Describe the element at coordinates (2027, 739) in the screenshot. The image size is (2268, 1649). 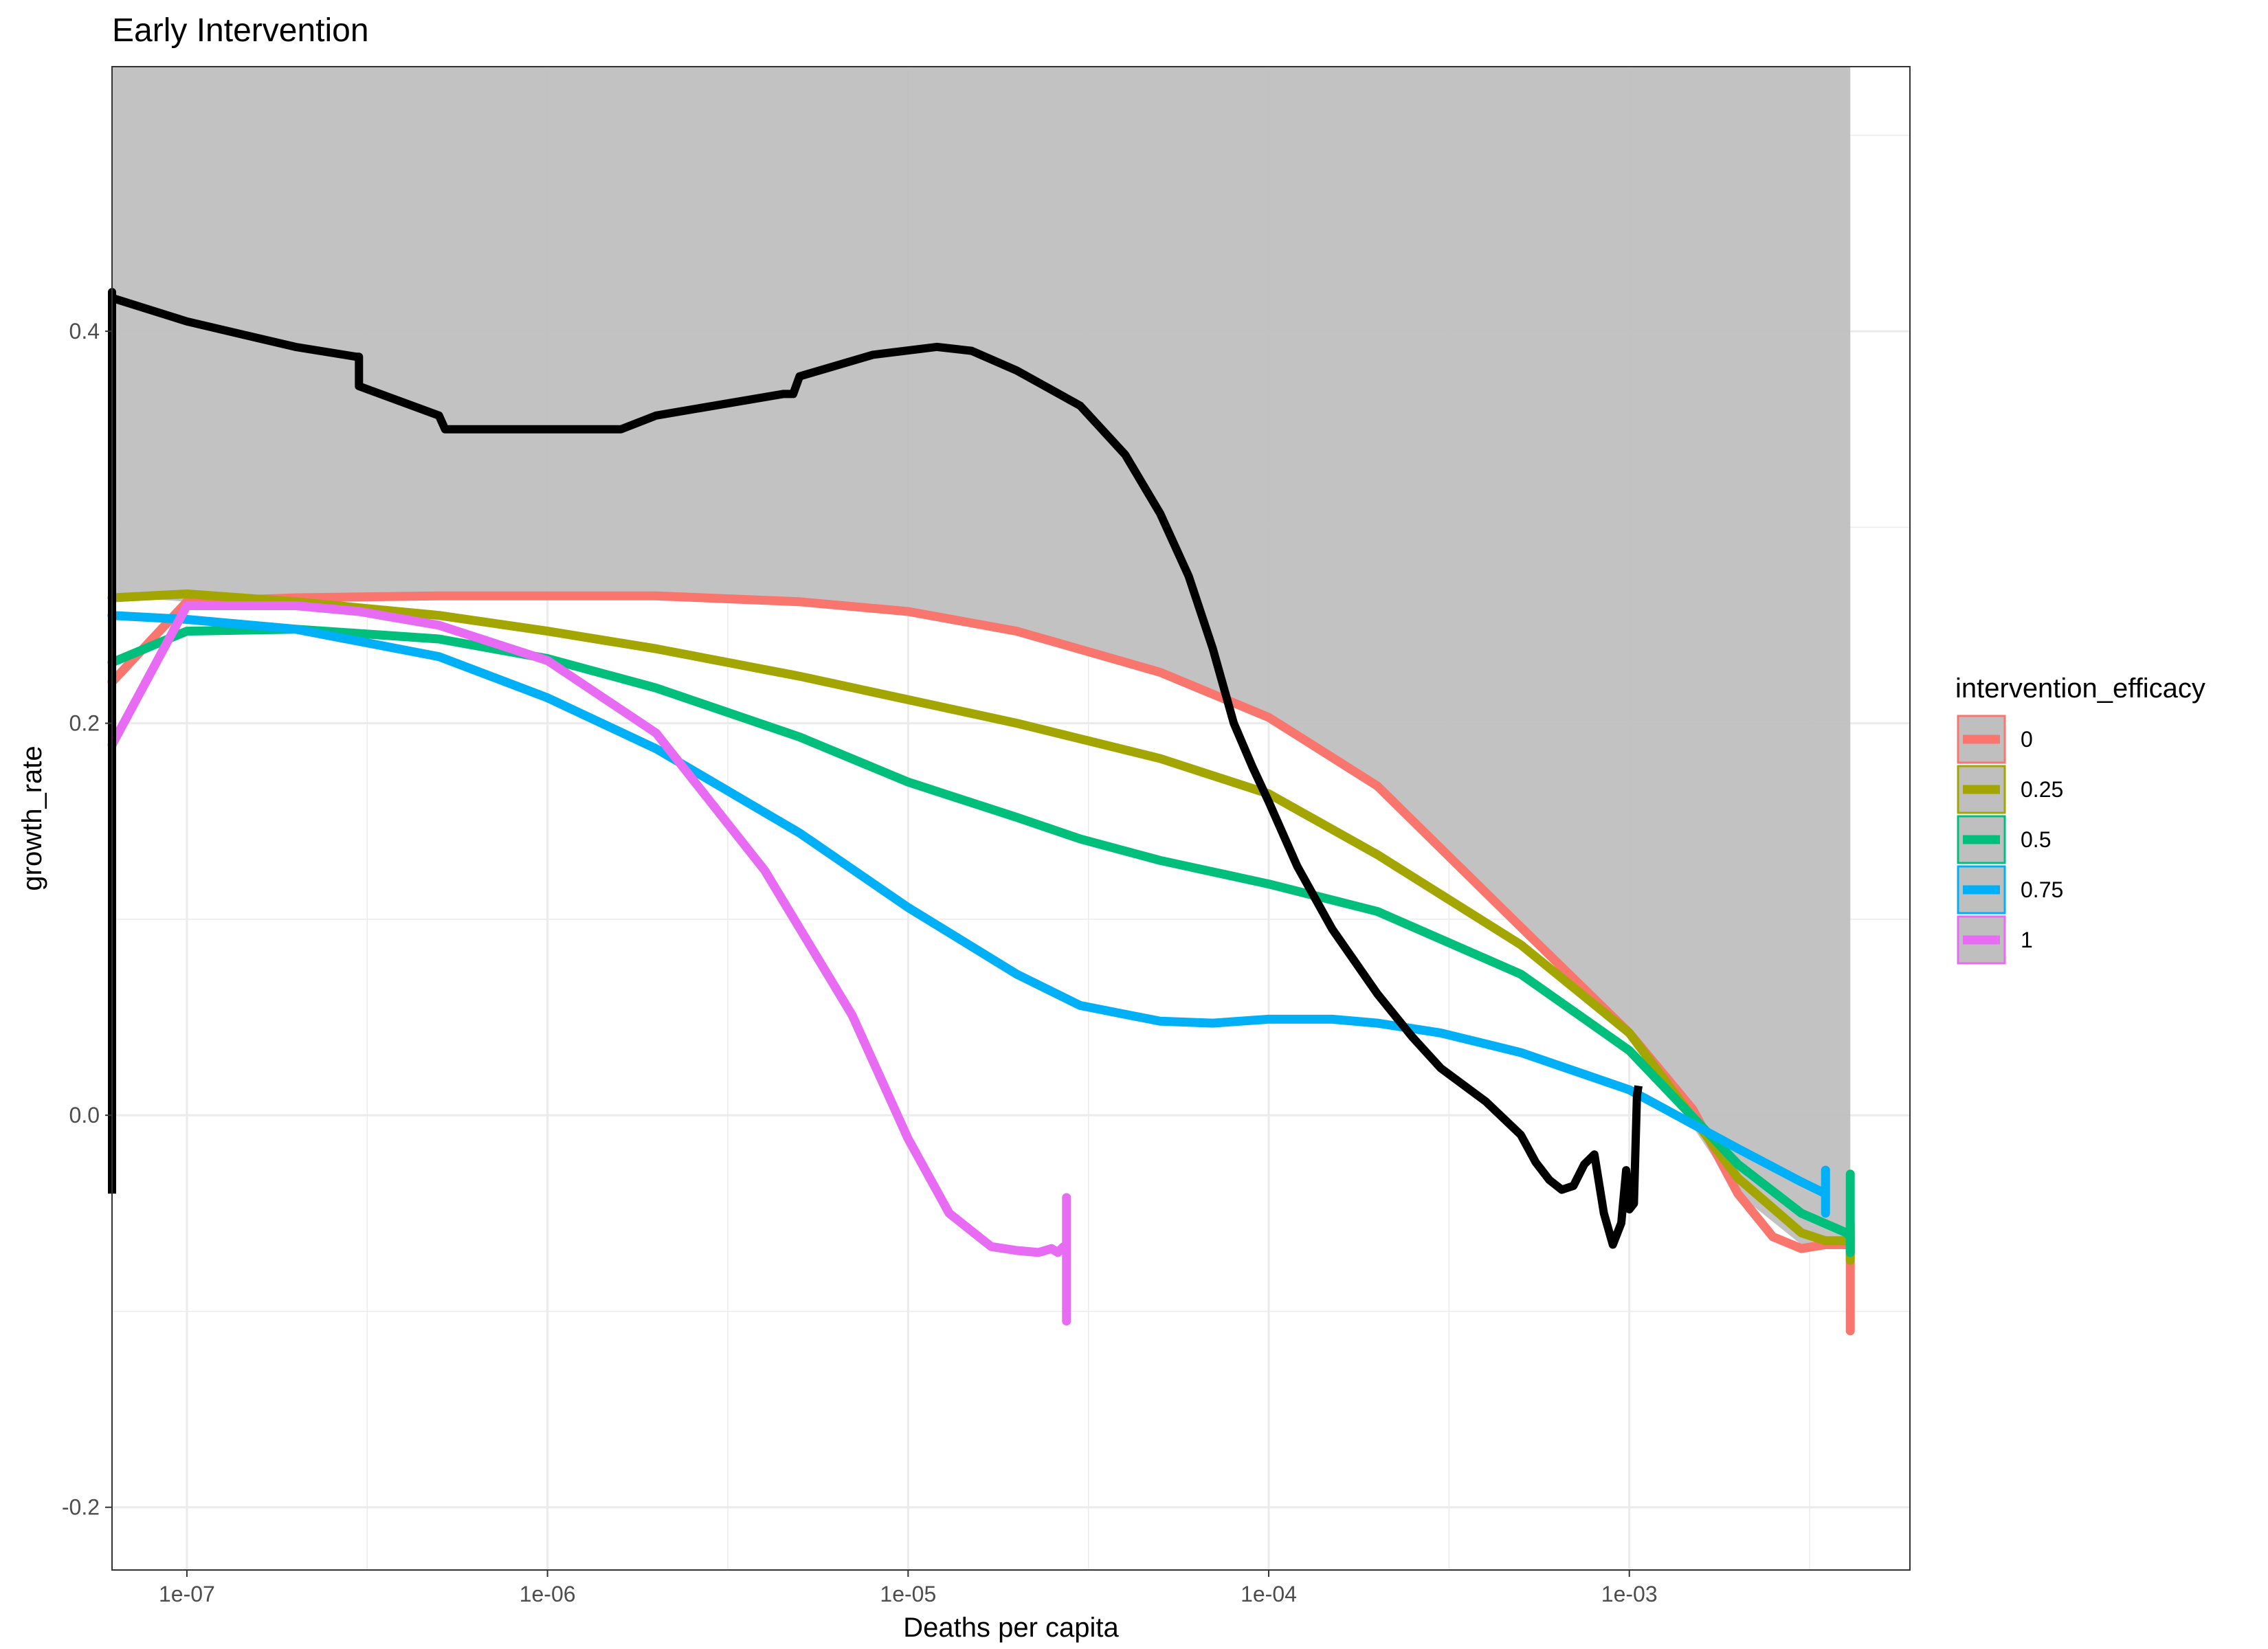
I see `legend-label: 0` at that location.